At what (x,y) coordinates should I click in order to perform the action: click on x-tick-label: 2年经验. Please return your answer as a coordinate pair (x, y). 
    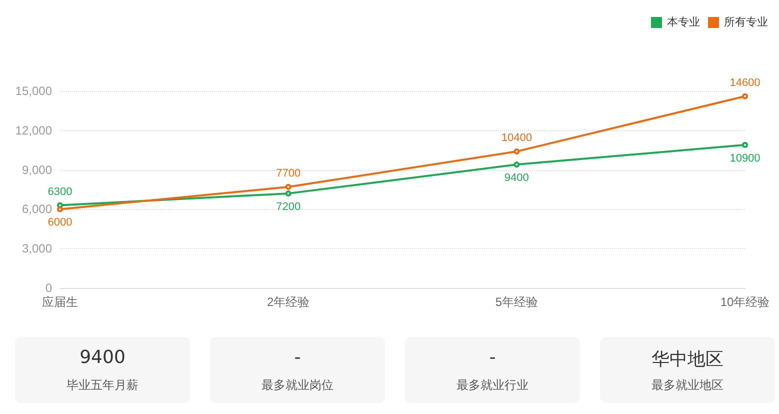
    Looking at the image, I should click on (288, 302).